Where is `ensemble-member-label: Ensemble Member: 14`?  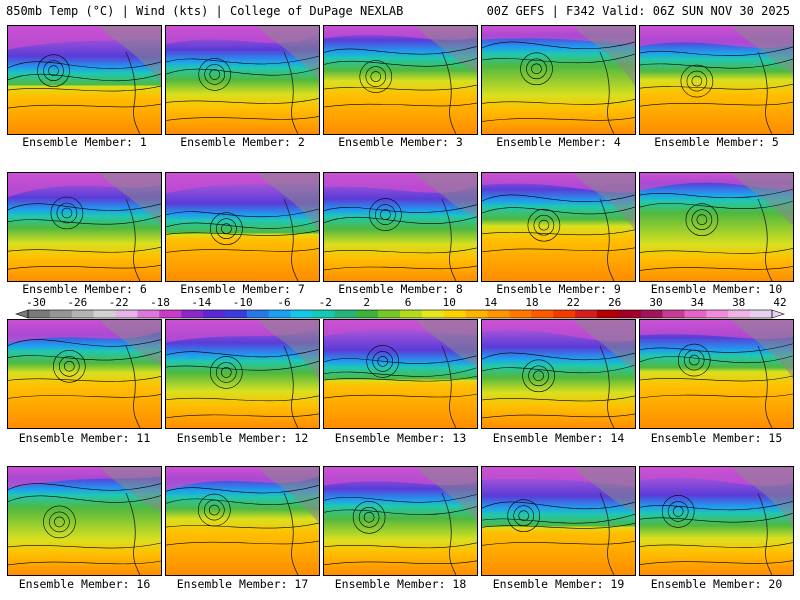 ensemble-member-label: Ensemble Member: 14 is located at coordinates (558, 438).